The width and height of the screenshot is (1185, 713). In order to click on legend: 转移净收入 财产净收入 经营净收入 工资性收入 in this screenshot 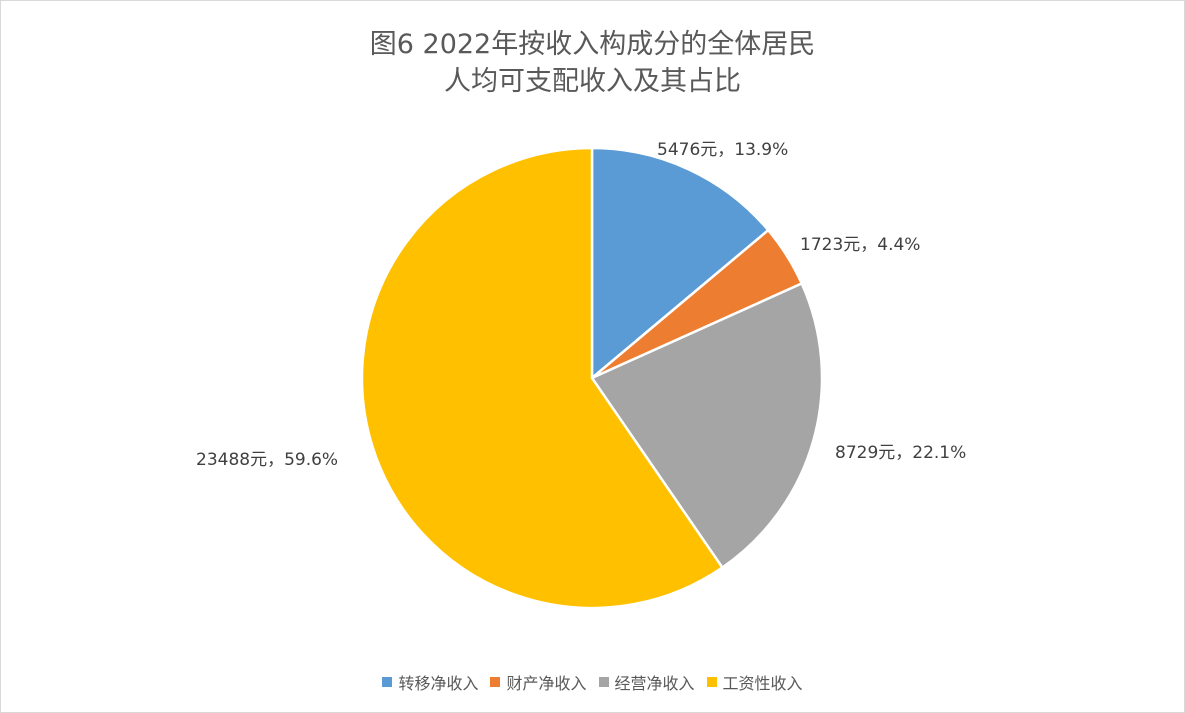, I will do `click(592, 682)`.